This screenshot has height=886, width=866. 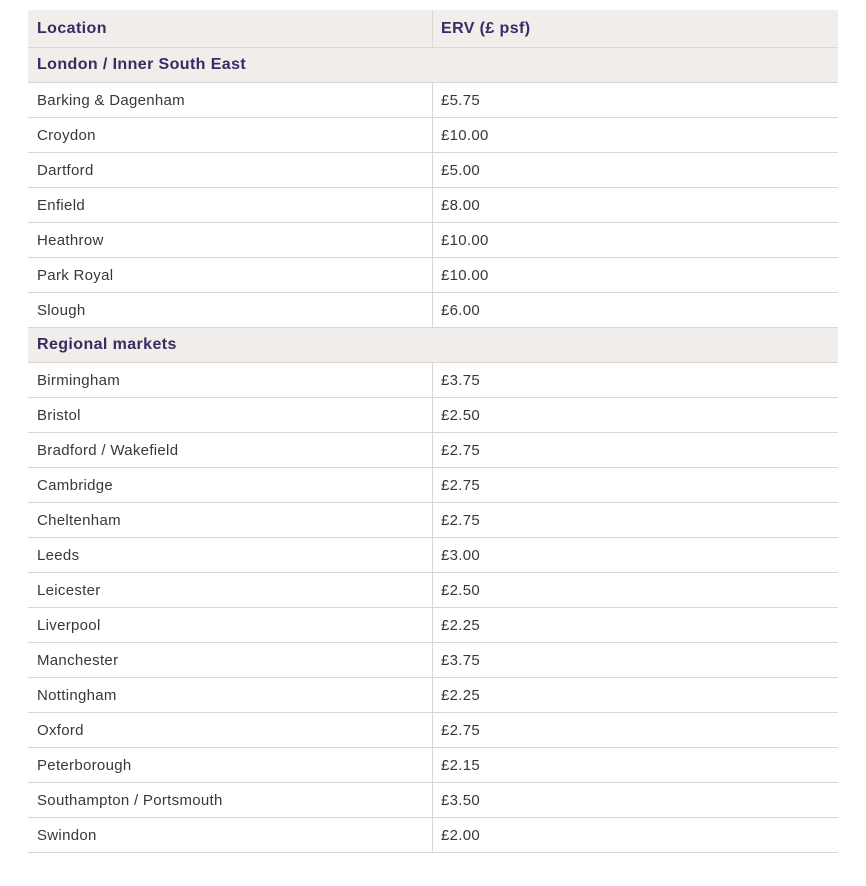 What do you see at coordinates (461, 555) in the screenshot?
I see `erv-cell: £3.00` at bounding box center [461, 555].